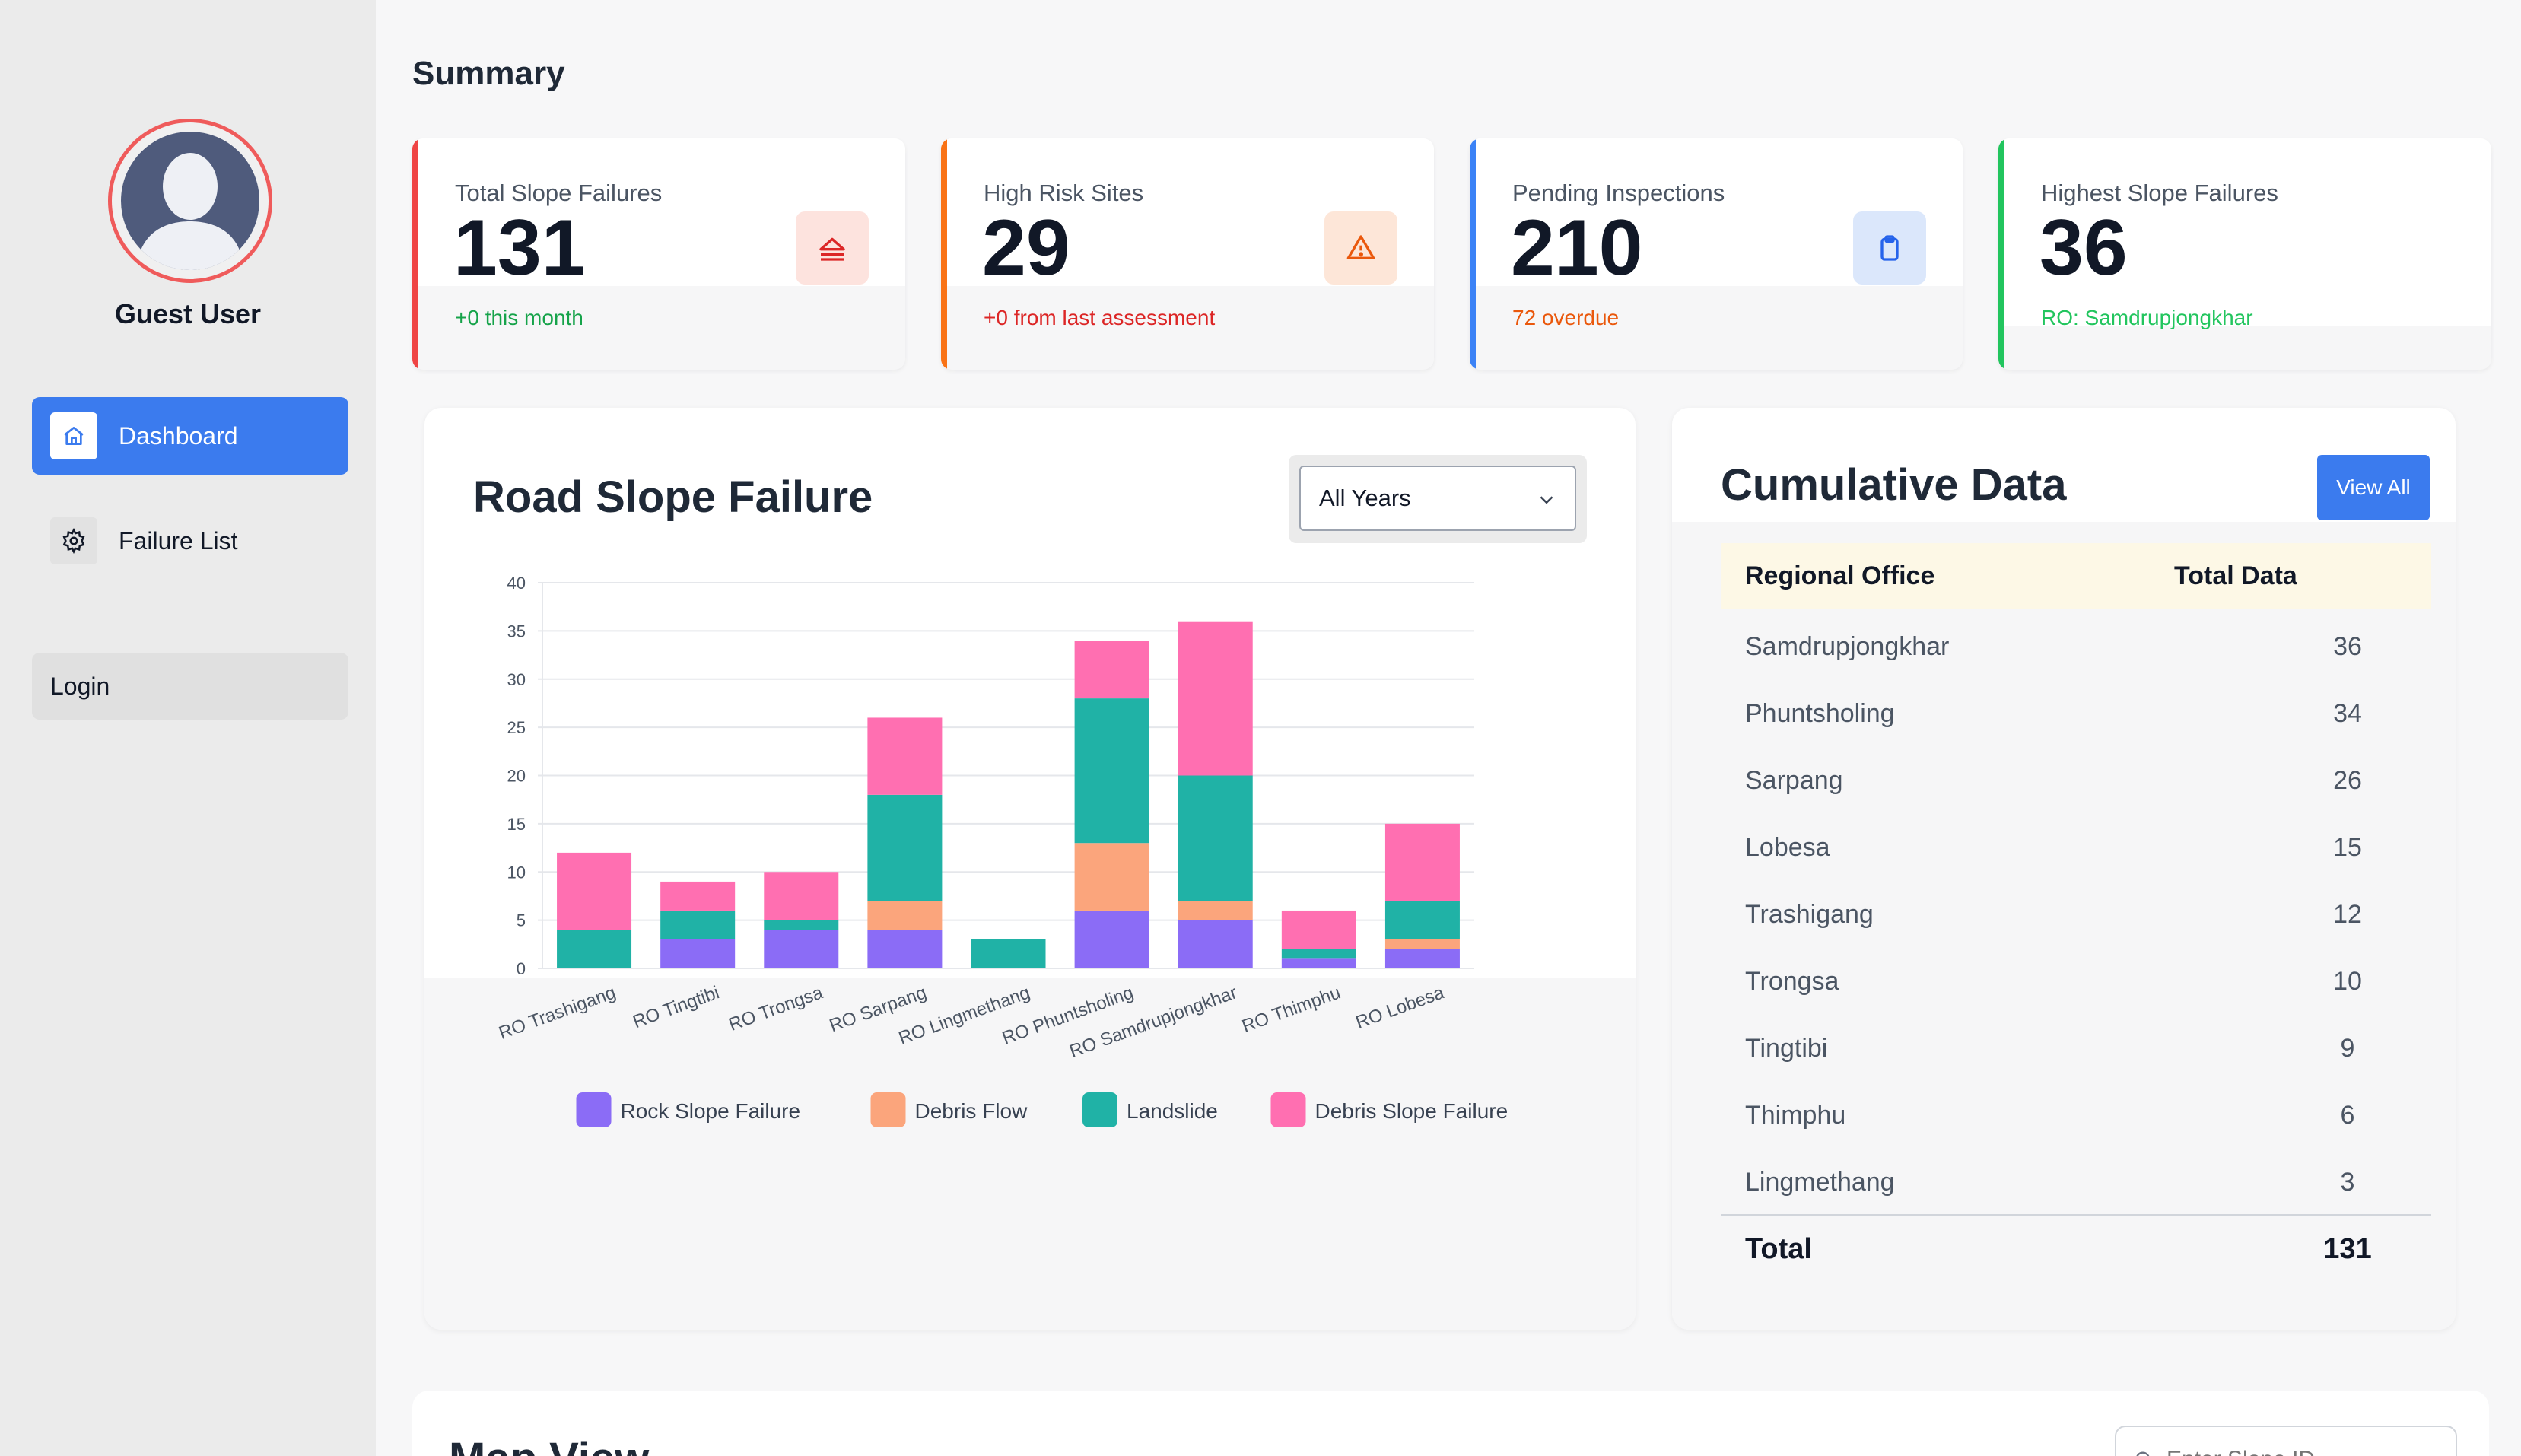  Describe the element at coordinates (516, 631) in the screenshot. I see `y-tick-label: 35` at that location.